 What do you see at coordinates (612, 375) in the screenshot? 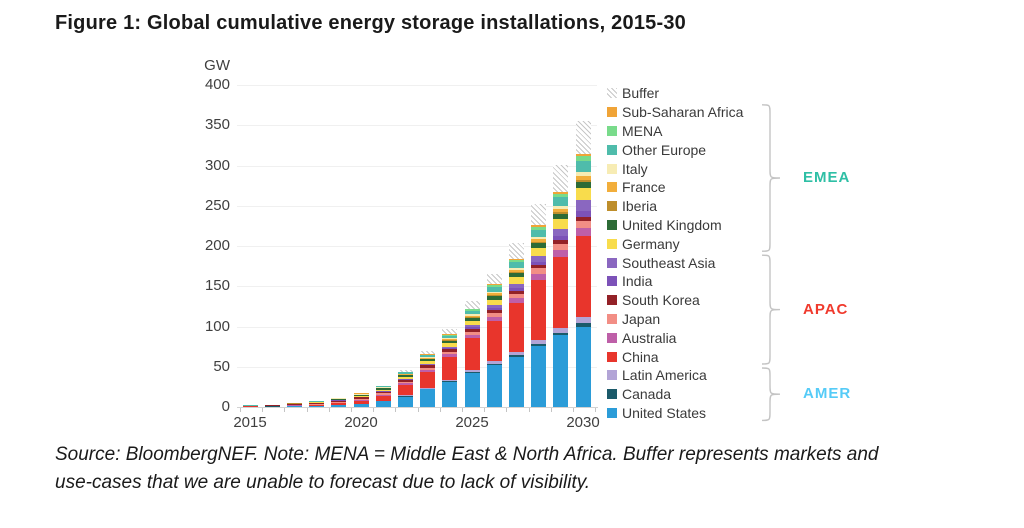
I see `legend-swatch-latin-america` at bounding box center [612, 375].